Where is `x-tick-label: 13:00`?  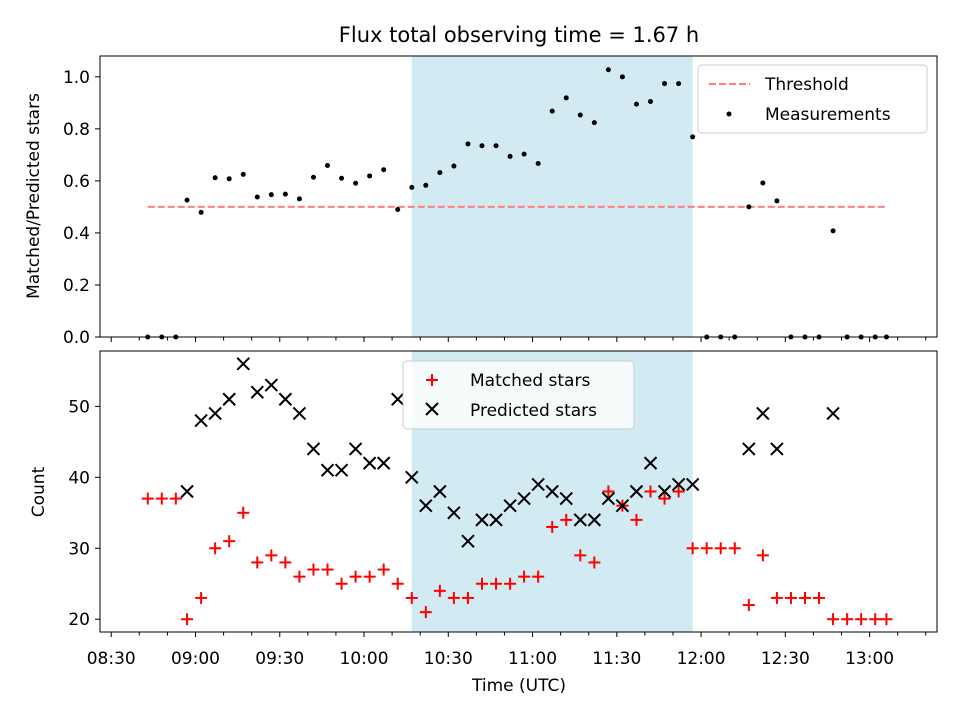
x-tick-label: 13:00 is located at coordinates (869, 659).